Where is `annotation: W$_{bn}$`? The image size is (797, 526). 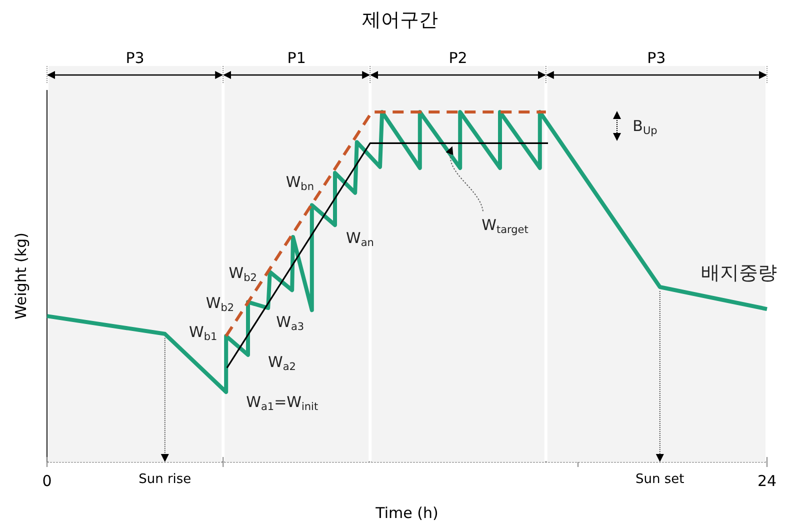
annotation: W$_{bn}$ is located at coordinates (300, 183).